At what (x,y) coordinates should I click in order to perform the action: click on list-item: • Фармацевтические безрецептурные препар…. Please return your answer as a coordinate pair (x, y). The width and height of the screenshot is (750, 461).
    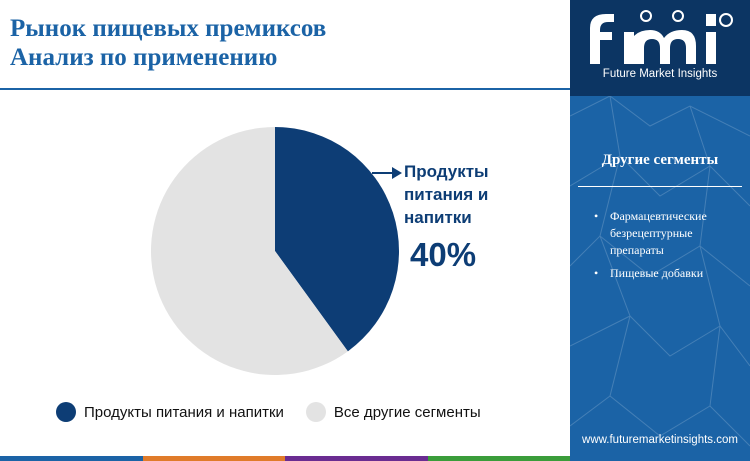
    Looking at the image, I should click on (669, 233).